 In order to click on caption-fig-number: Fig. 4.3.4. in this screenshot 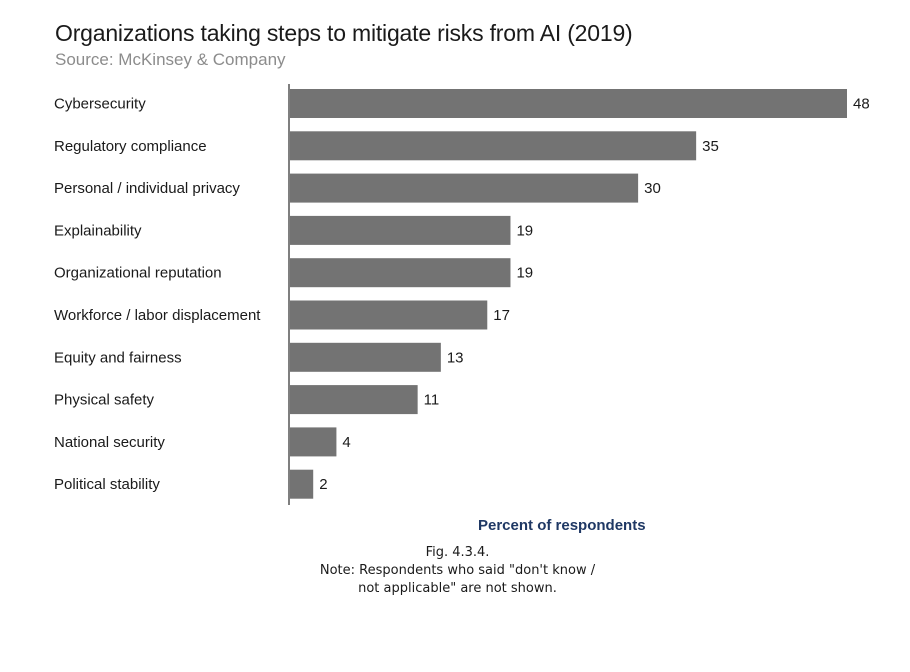, I will do `click(457, 552)`.